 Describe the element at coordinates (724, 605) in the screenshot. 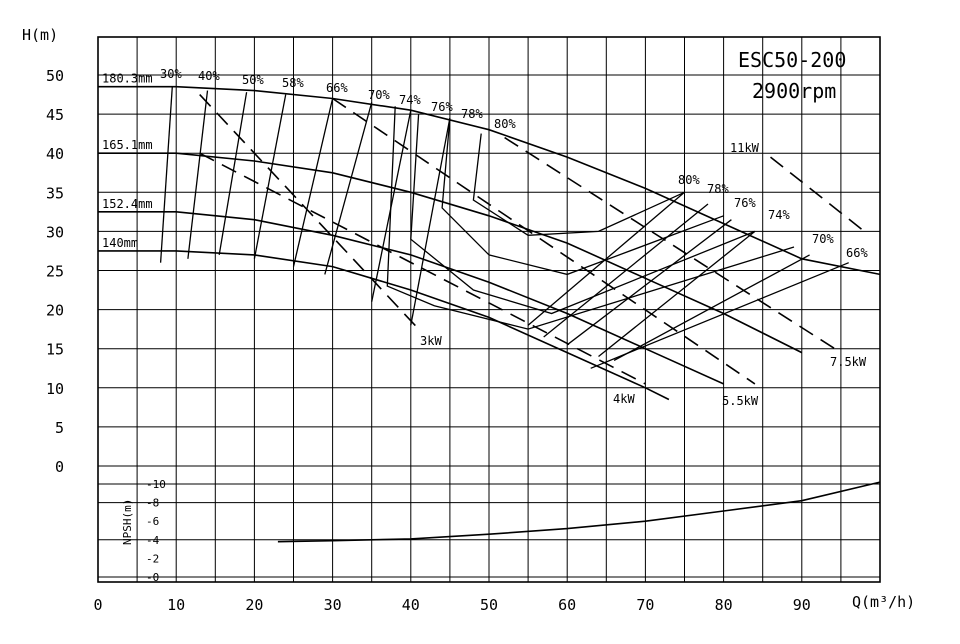

I see `x-tick-label: 80` at that location.